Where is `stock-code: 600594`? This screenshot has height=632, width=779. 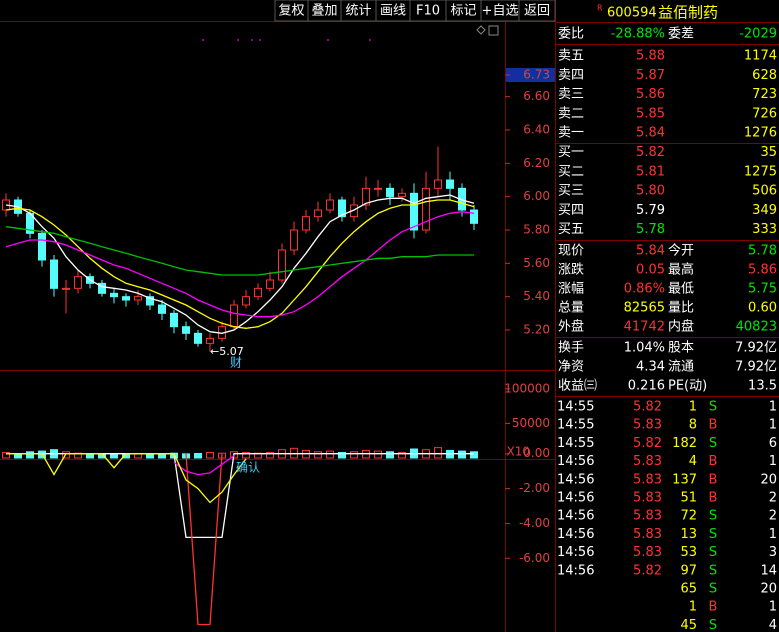 stock-code: 600594 is located at coordinates (632, 13).